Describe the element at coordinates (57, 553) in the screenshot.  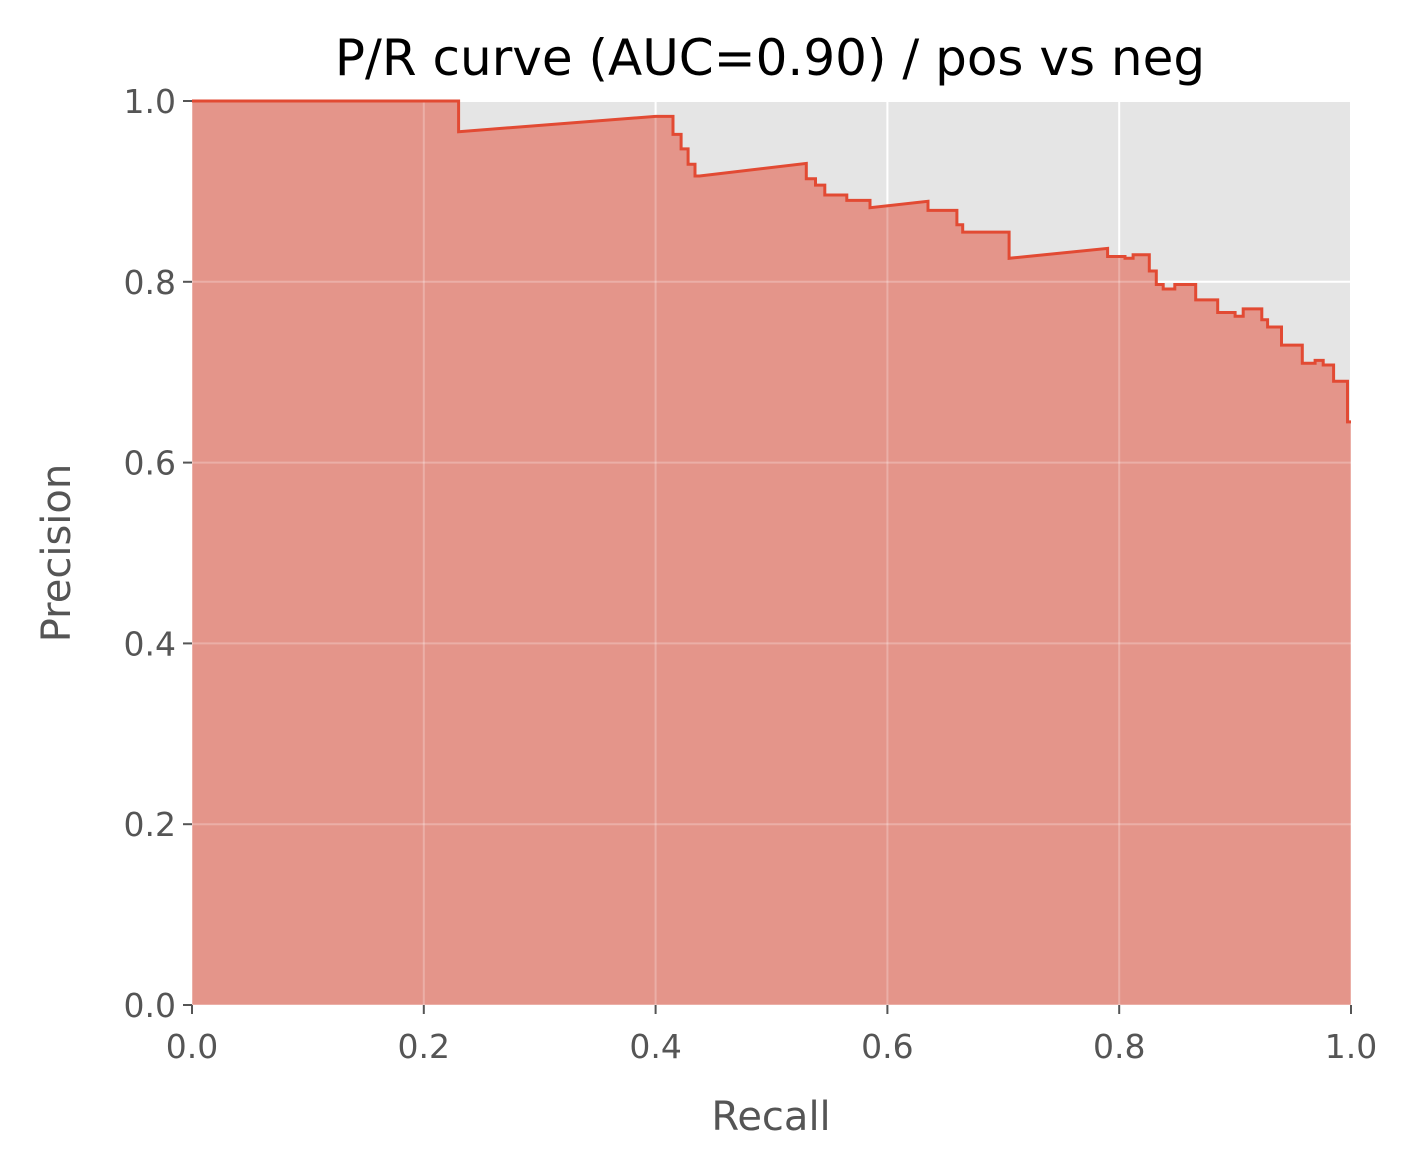
I see `y-axis-label: Precision` at that location.